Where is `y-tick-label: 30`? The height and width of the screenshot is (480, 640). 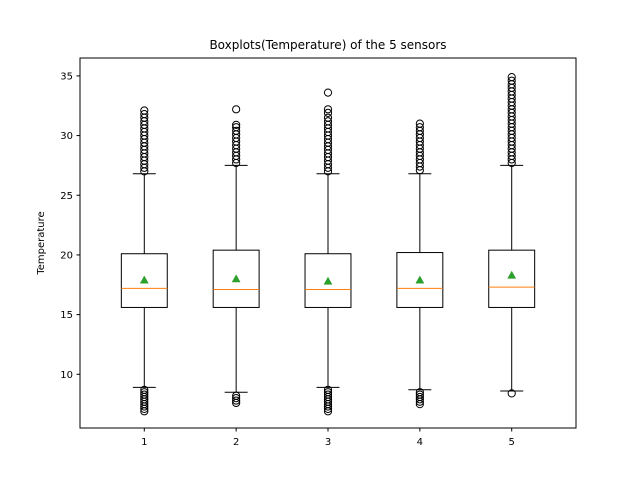 y-tick-label: 30 is located at coordinates (66, 136).